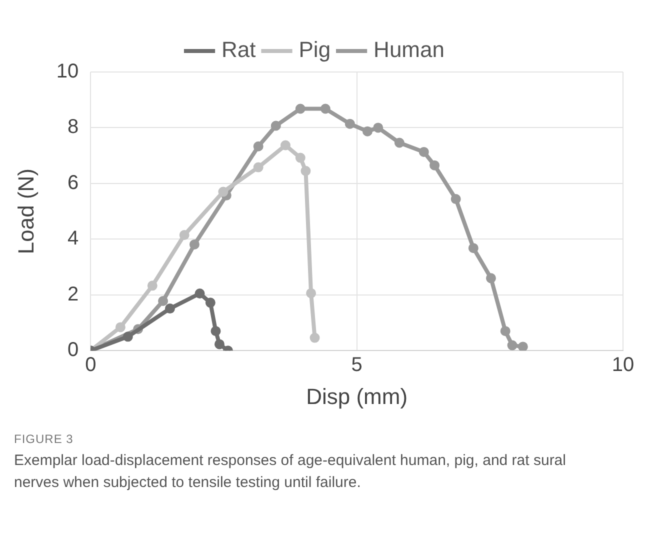 Image resolution: width=653 pixels, height=540 pixels. Describe the element at coordinates (73, 239) in the screenshot. I see `y-tick-label: 4` at that location.